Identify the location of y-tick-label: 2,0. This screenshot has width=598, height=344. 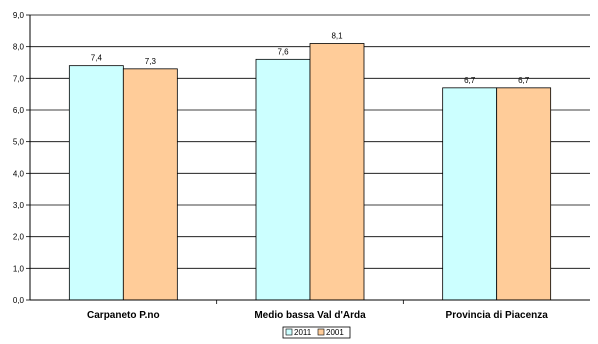
(19, 237).